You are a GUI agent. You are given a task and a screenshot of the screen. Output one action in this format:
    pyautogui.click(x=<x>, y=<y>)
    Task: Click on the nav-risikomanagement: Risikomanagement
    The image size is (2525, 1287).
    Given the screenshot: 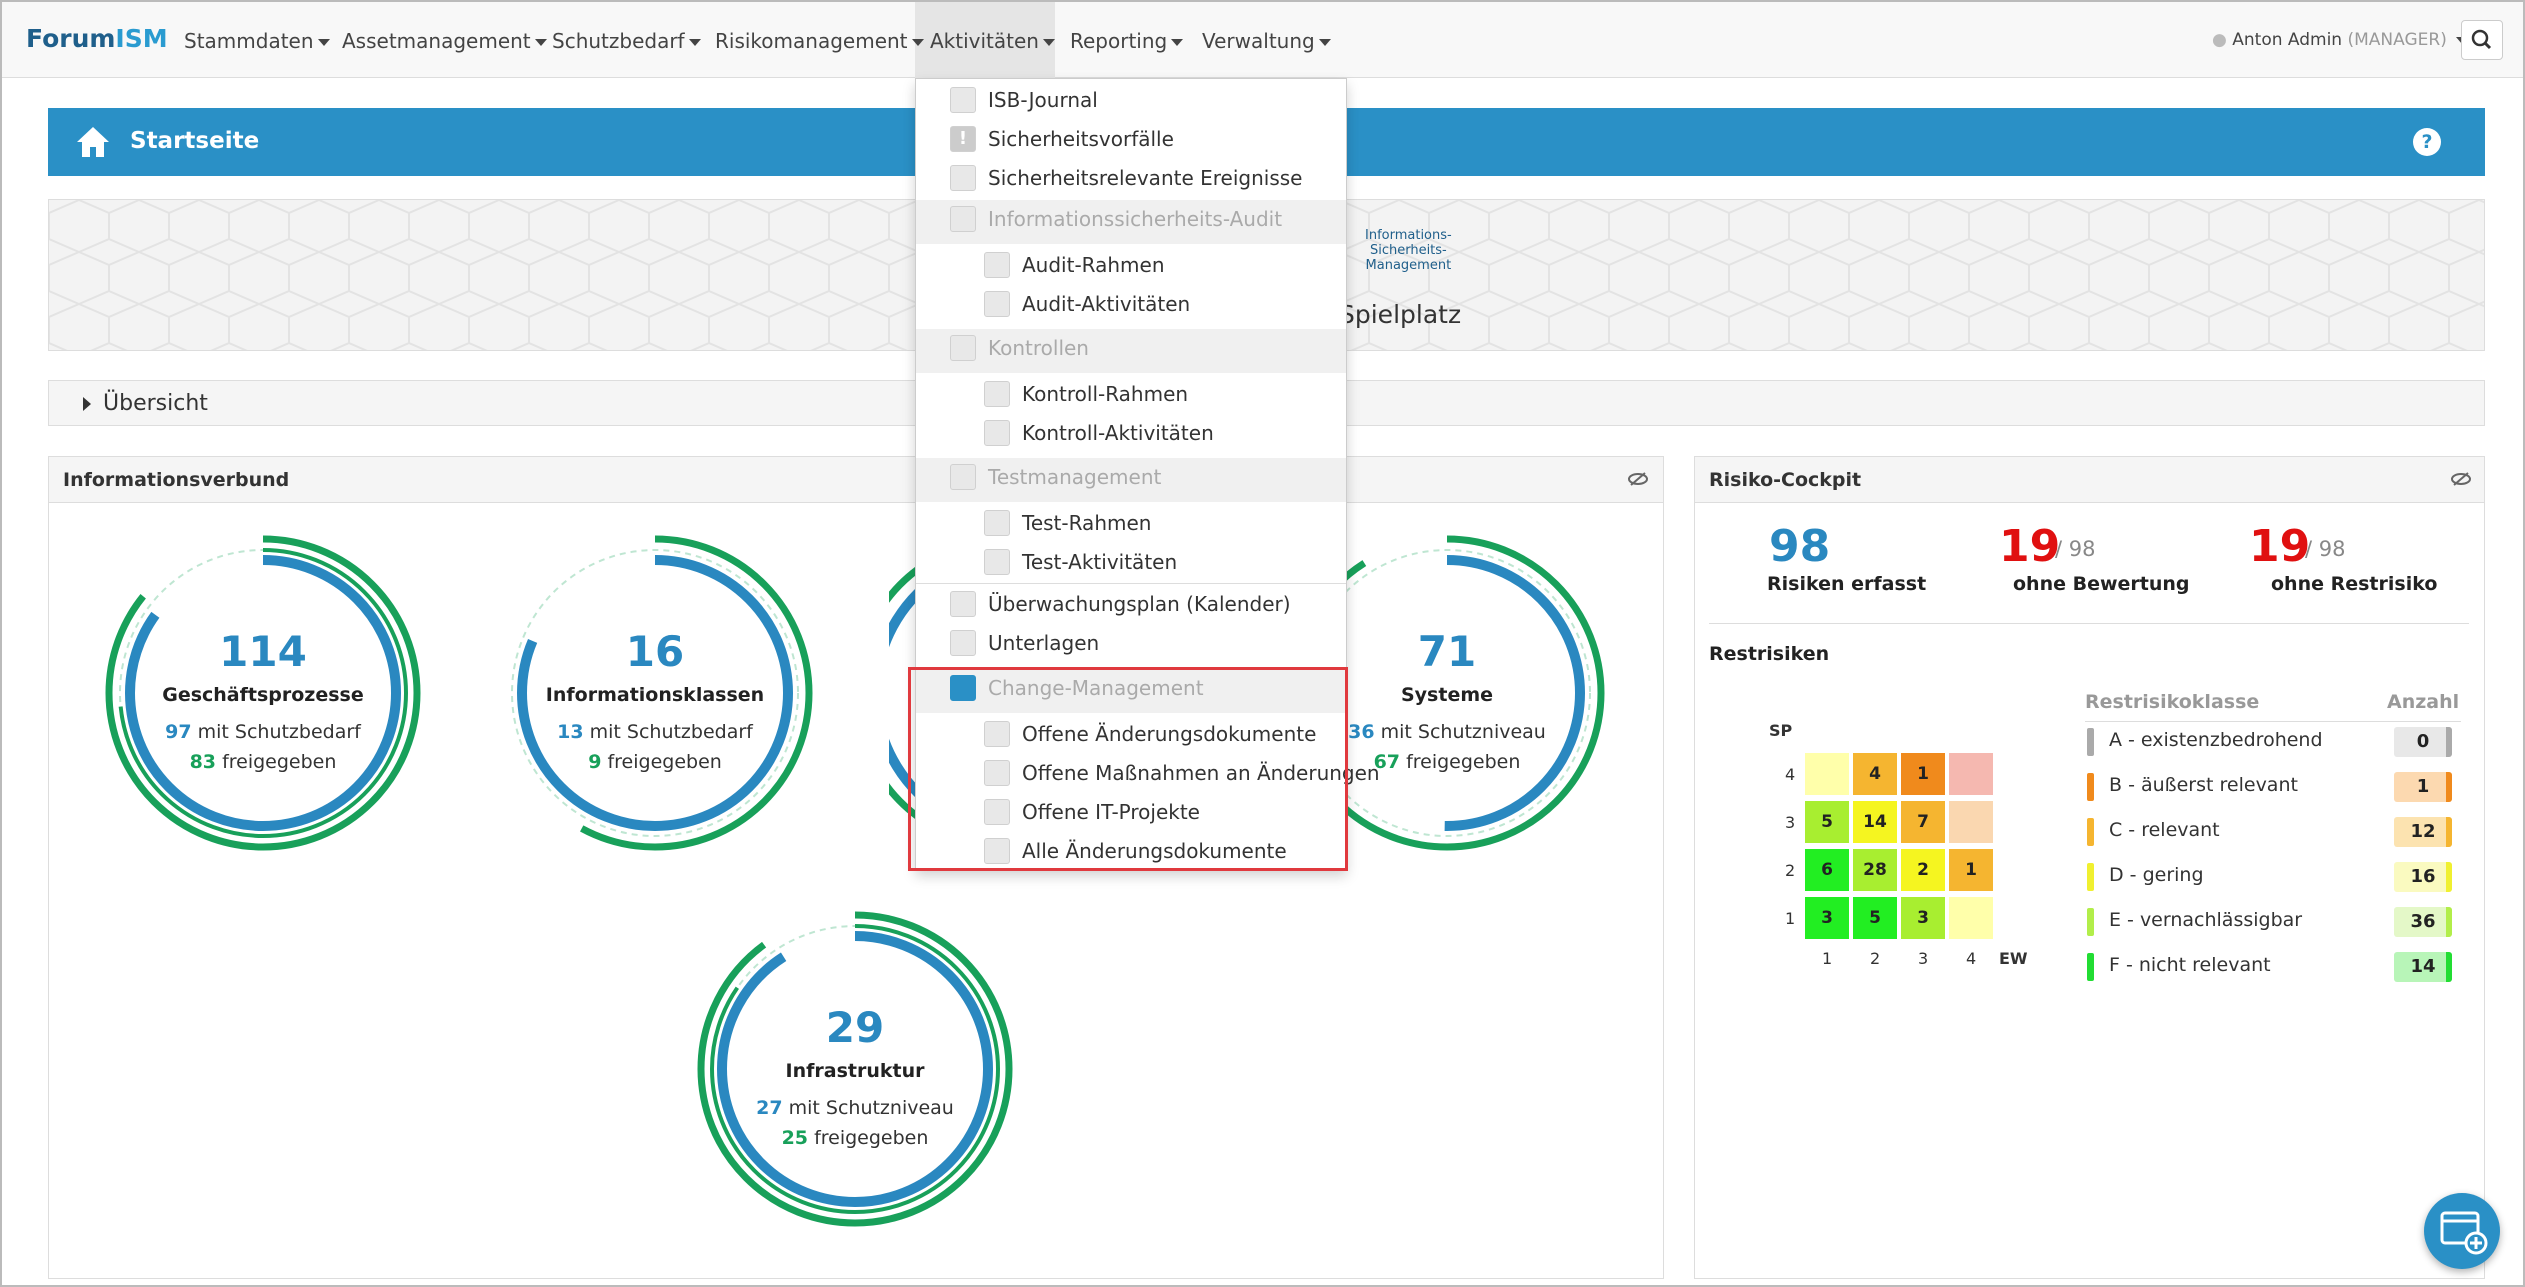 What is the action you would take?
    pyautogui.click(x=819, y=41)
    